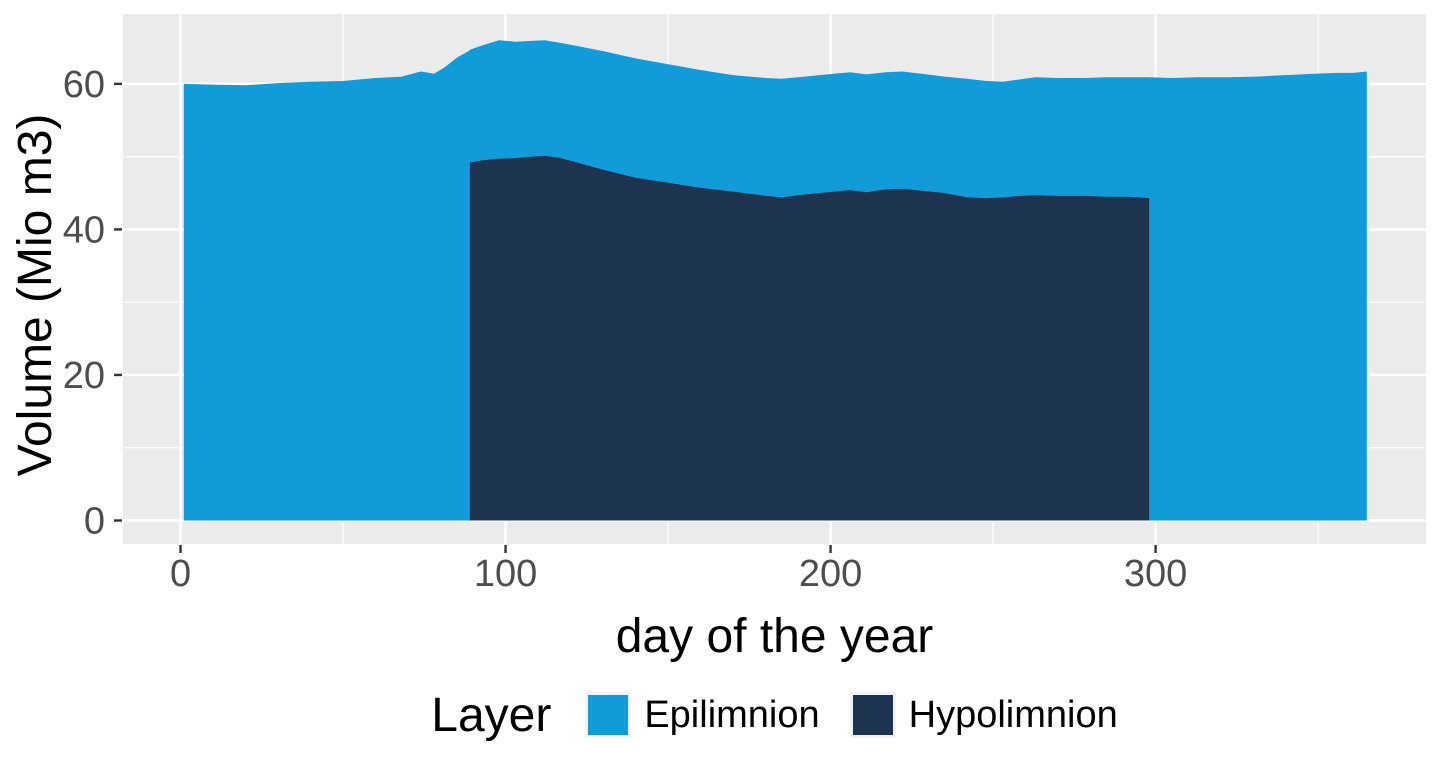 Image resolution: width=1440 pixels, height=768 pixels. What do you see at coordinates (505, 574) in the screenshot?
I see `x-tick-label: 100` at bounding box center [505, 574].